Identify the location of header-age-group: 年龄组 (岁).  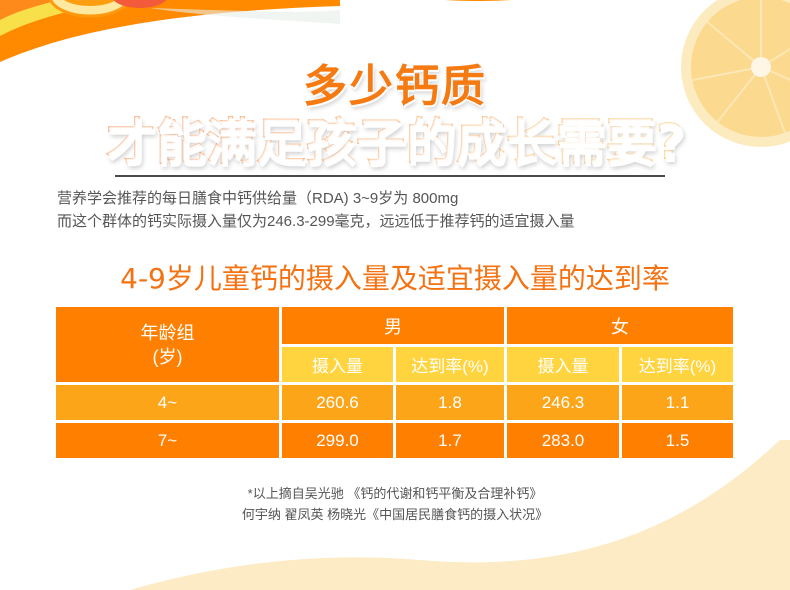
(167, 344).